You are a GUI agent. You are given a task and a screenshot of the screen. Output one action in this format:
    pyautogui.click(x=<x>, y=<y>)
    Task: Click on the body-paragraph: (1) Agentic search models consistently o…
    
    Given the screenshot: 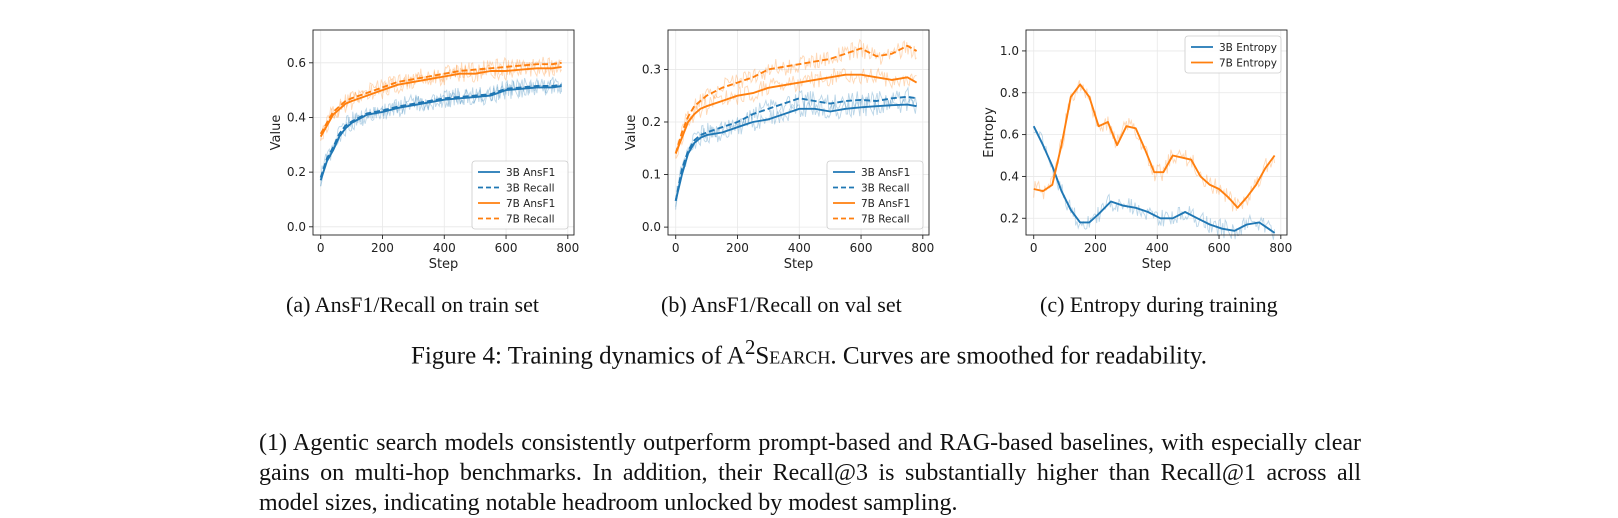 What is the action you would take?
    pyautogui.click(x=810, y=473)
    